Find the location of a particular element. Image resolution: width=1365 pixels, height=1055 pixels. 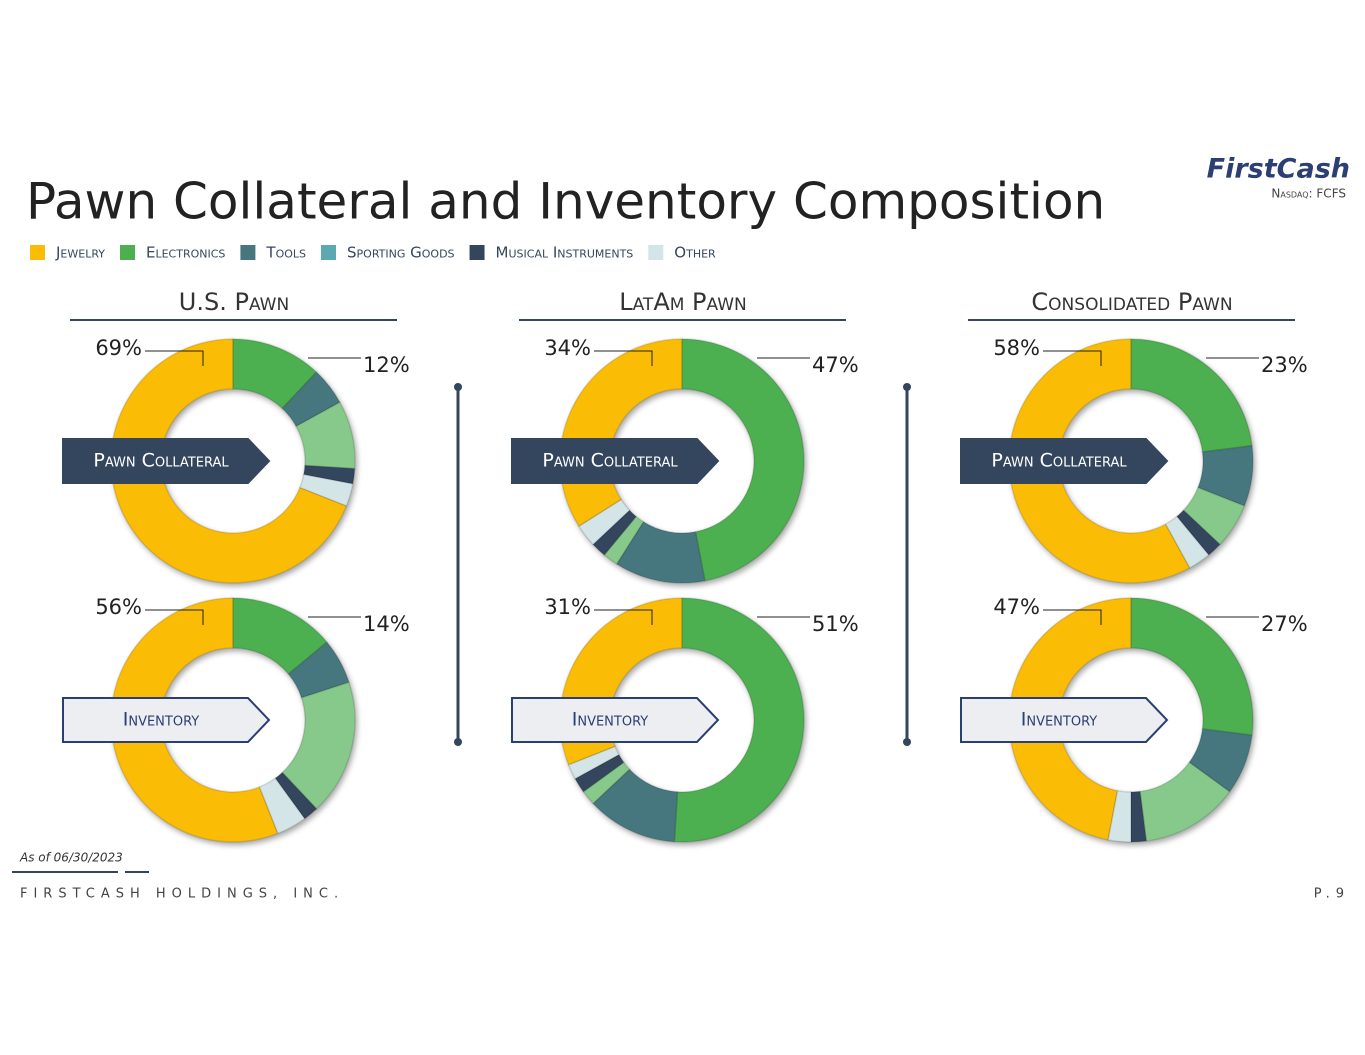

data-label: 69% is located at coordinates (118, 348).